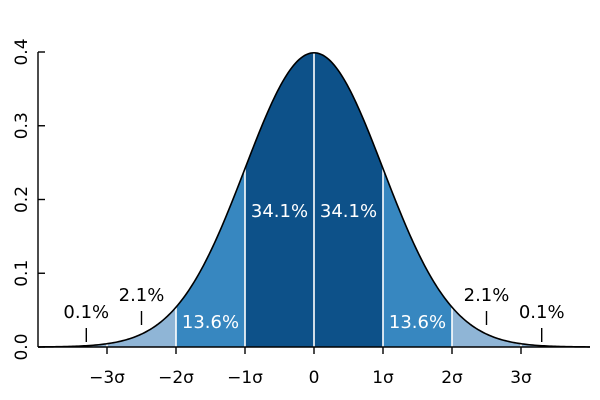  I want to click on y-tick-label: 0.4, so click(22, 51).